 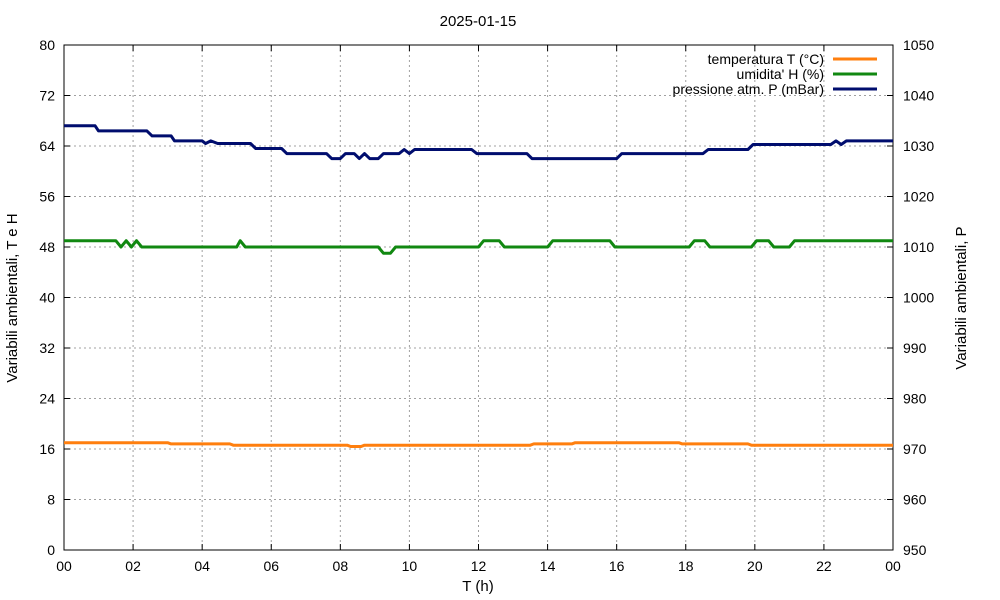 What do you see at coordinates (47, 449) in the screenshot?
I see `y-tick-label-left: 16` at bounding box center [47, 449].